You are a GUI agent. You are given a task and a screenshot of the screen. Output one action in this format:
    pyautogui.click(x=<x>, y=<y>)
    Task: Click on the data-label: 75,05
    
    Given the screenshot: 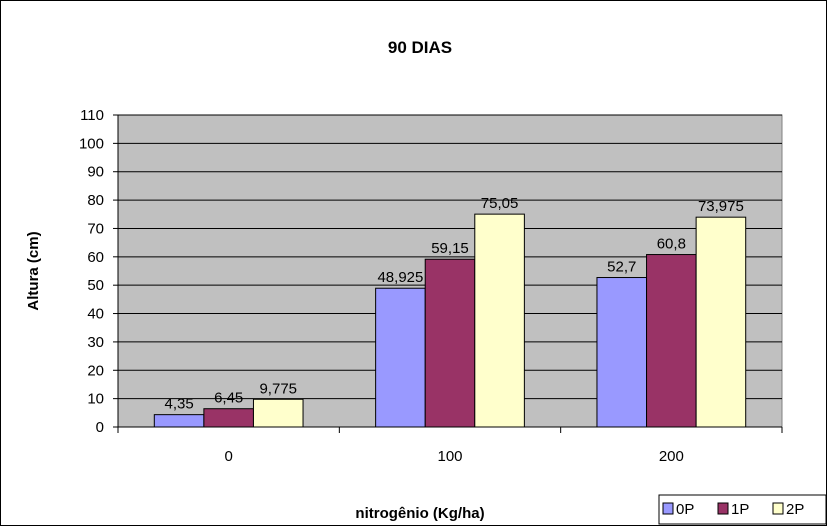 What is the action you would take?
    pyautogui.click(x=500, y=203)
    